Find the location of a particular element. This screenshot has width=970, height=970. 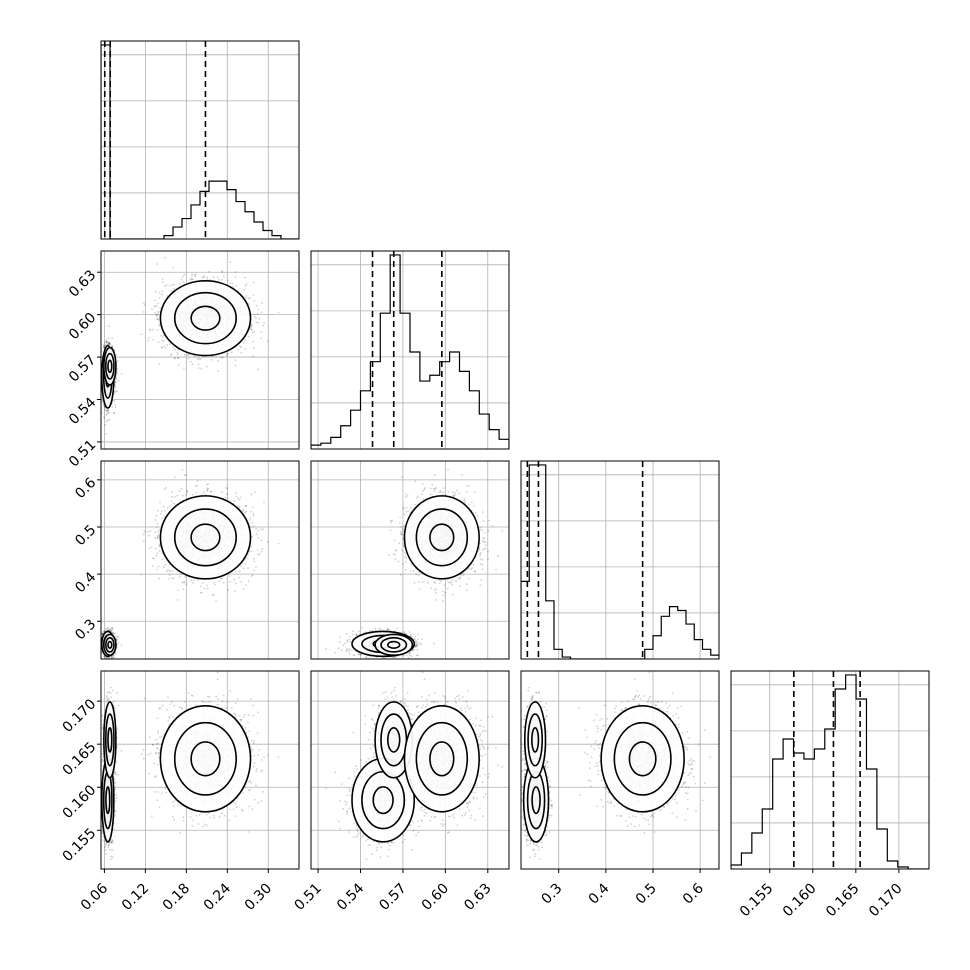

histogram-p2 is located at coordinates (410, 351).